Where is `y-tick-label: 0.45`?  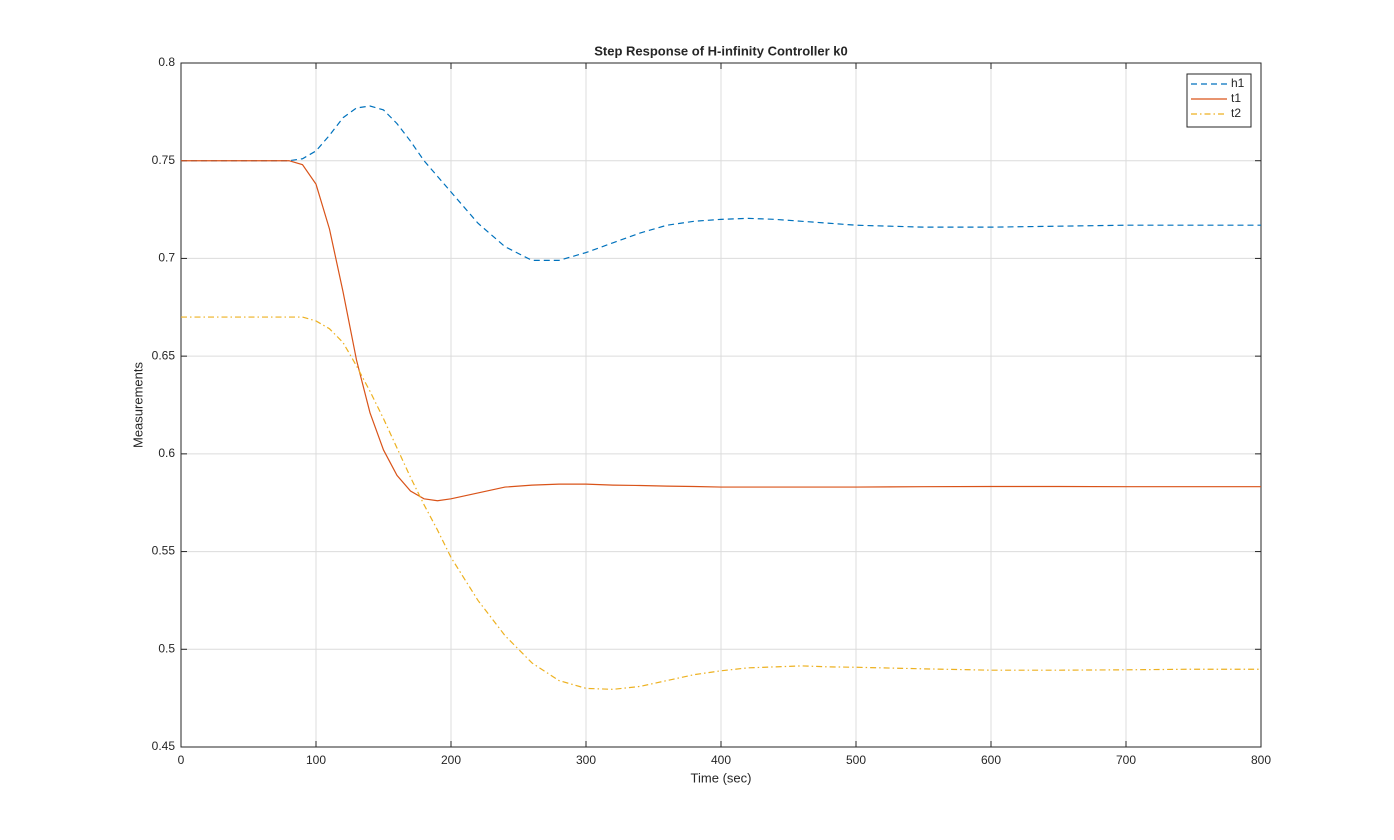 y-tick-label: 0.45 is located at coordinates (164, 746).